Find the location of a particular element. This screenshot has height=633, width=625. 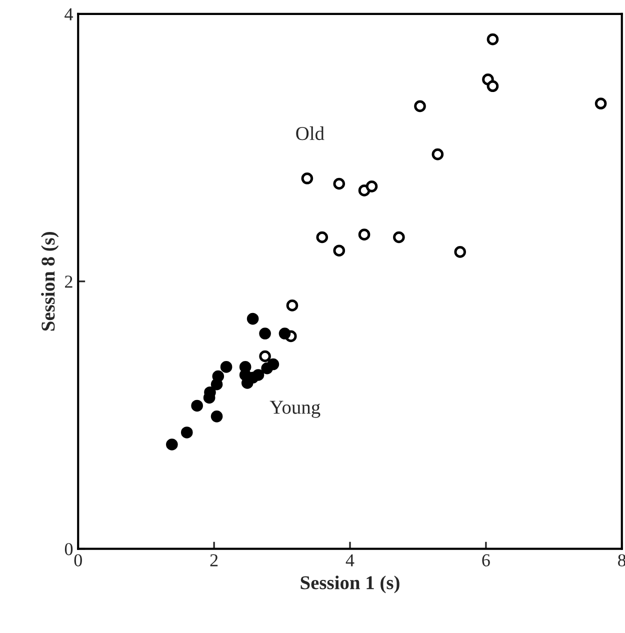

x-tick-label: 2 is located at coordinates (214, 560).